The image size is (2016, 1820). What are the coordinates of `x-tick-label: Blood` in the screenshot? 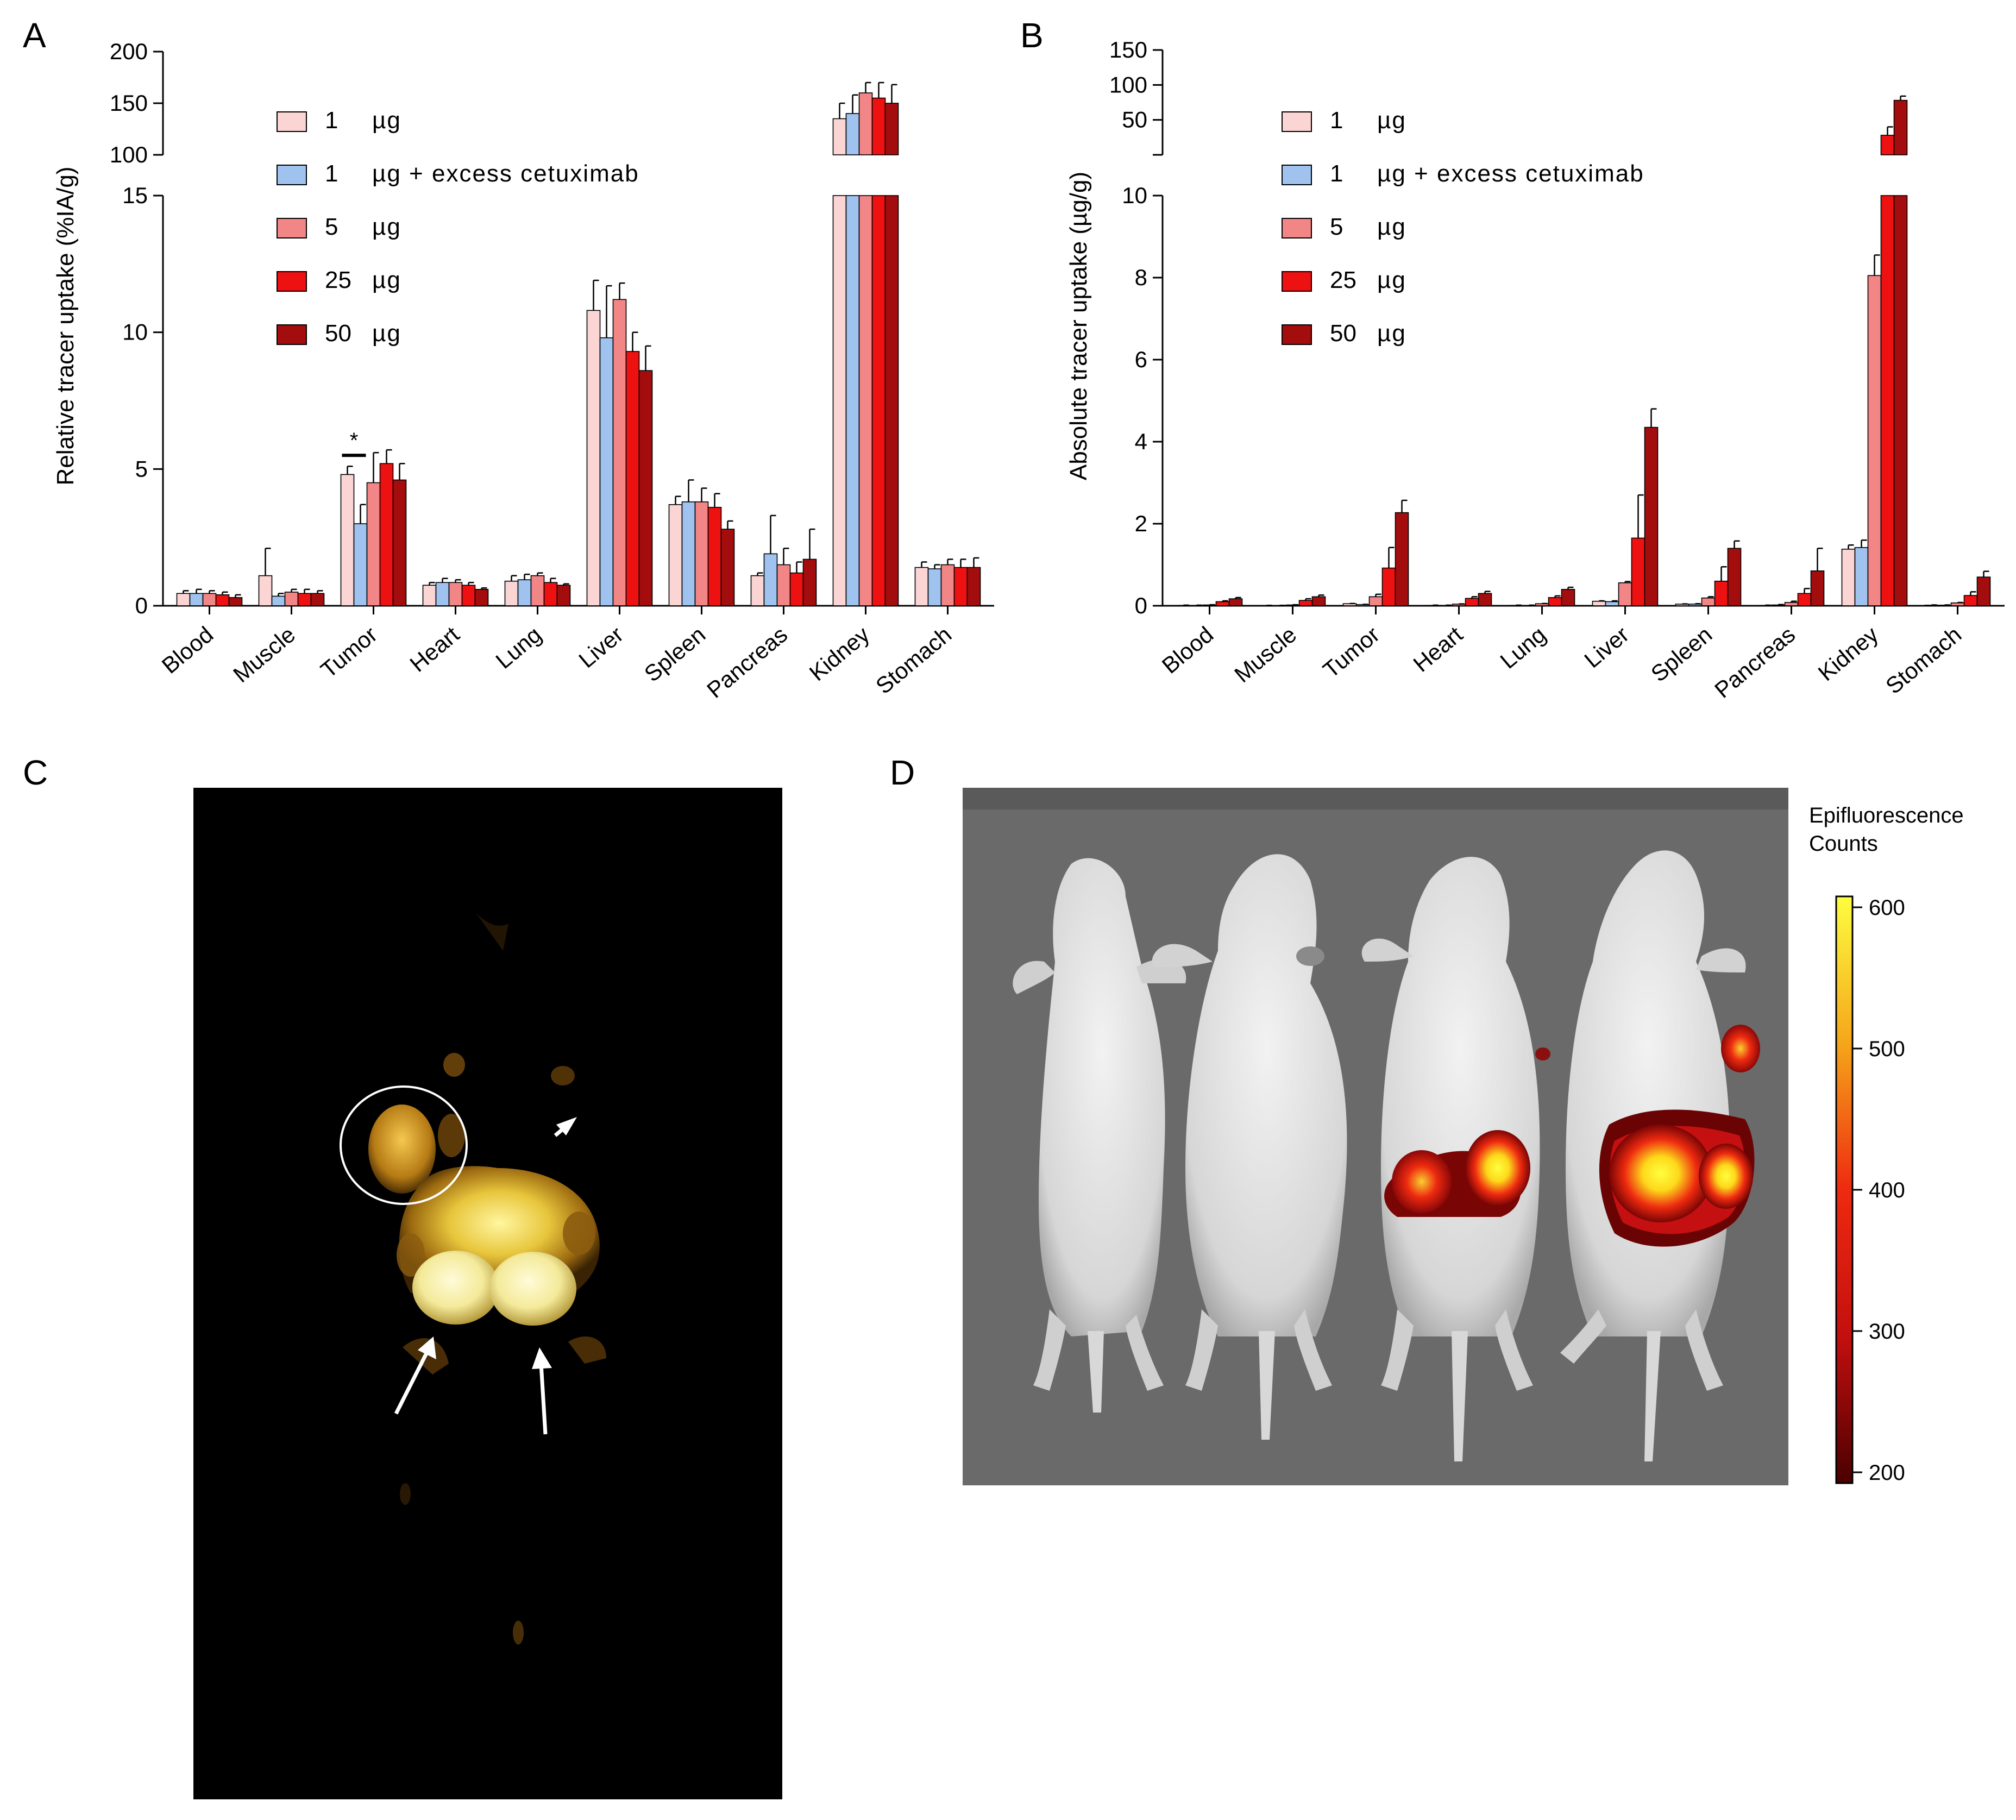 It's located at (187, 650).